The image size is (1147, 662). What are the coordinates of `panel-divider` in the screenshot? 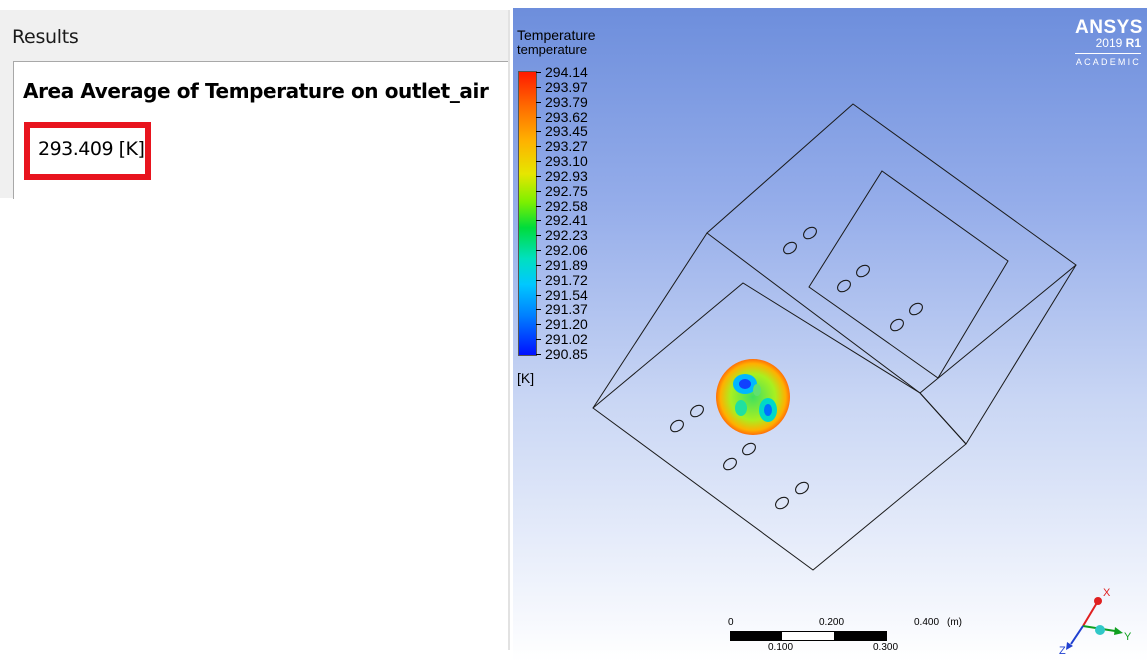 It's located at (509, 330).